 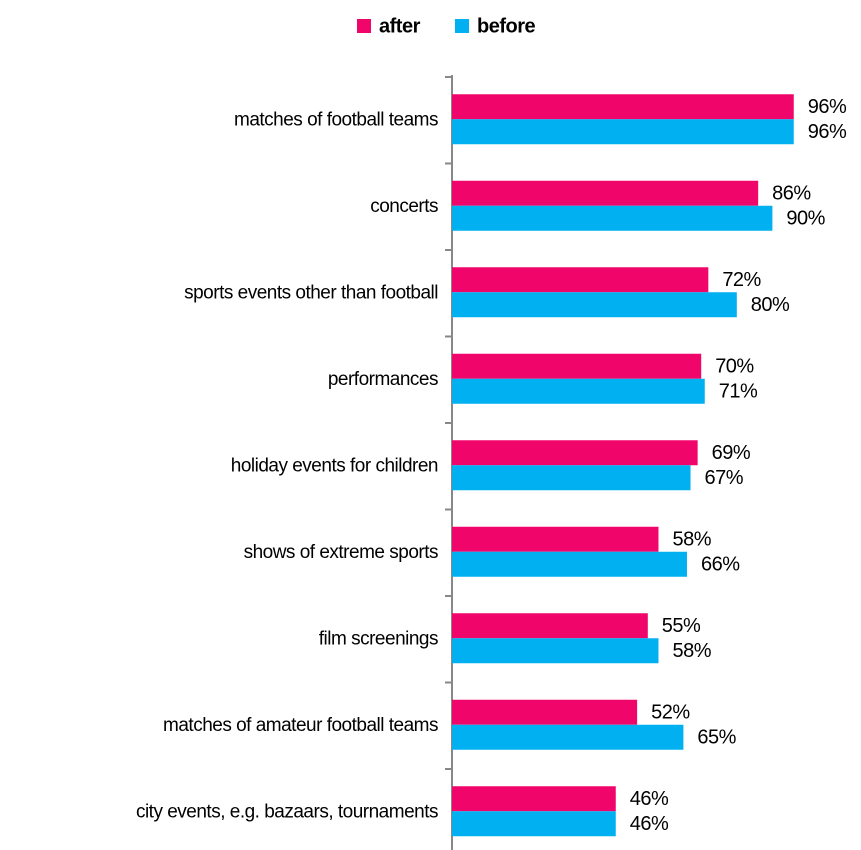 What do you see at coordinates (670, 713) in the screenshot?
I see `value-label: 52%` at bounding box center [670, 713].